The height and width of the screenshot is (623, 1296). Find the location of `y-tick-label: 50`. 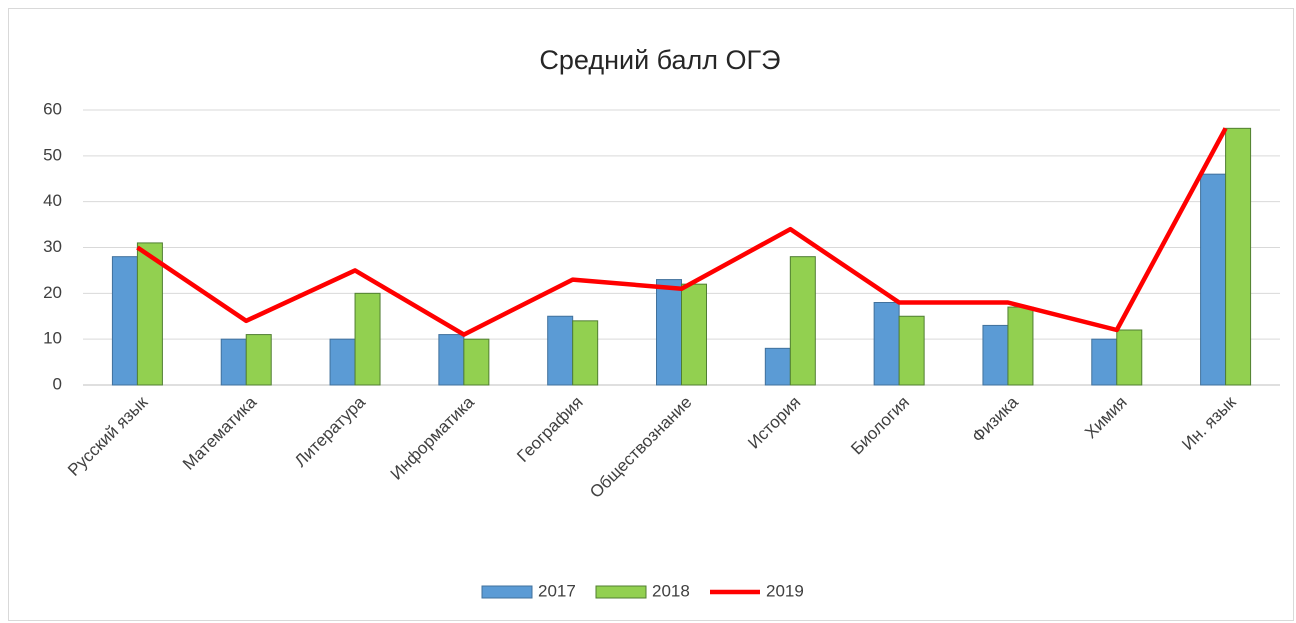

y-tick-label: 50 is located at coordinates (52, 154).